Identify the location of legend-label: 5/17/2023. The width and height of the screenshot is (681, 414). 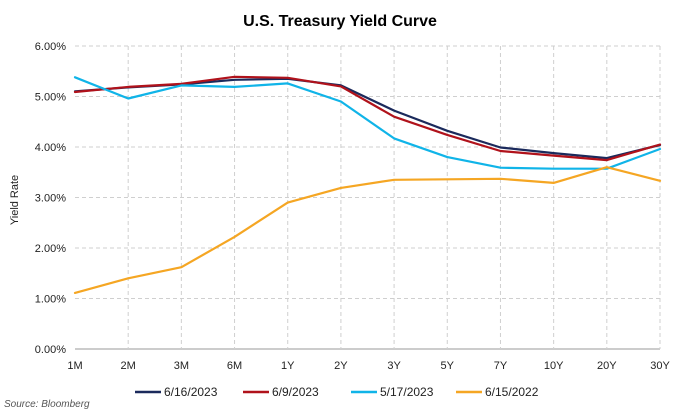
(407, 392).